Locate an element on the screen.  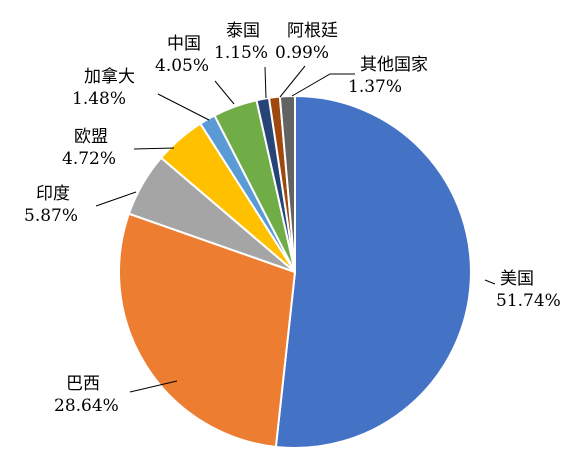
slice-value-4: 1.48% is located at coordinates (99, 99).